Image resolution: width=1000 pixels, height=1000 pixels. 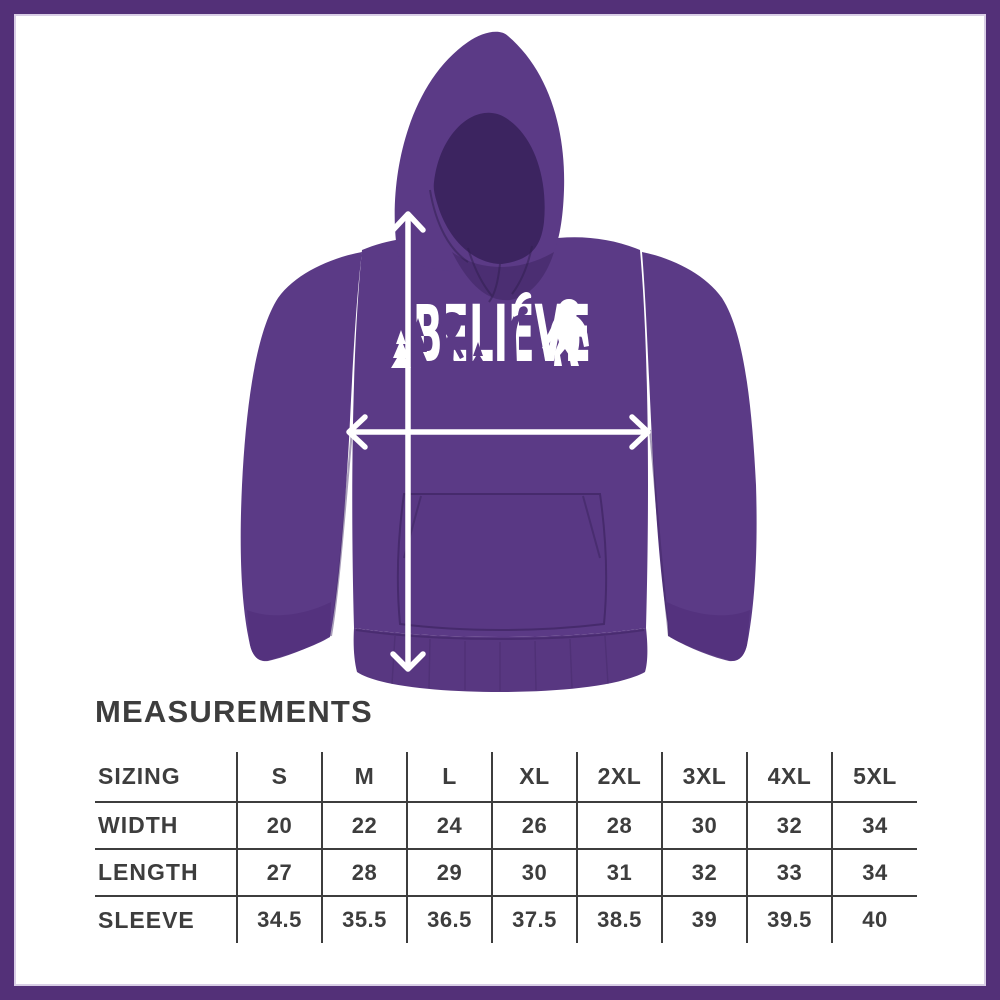 I want to click on measurement-value-cell: 29, so click(x=450, y=872).